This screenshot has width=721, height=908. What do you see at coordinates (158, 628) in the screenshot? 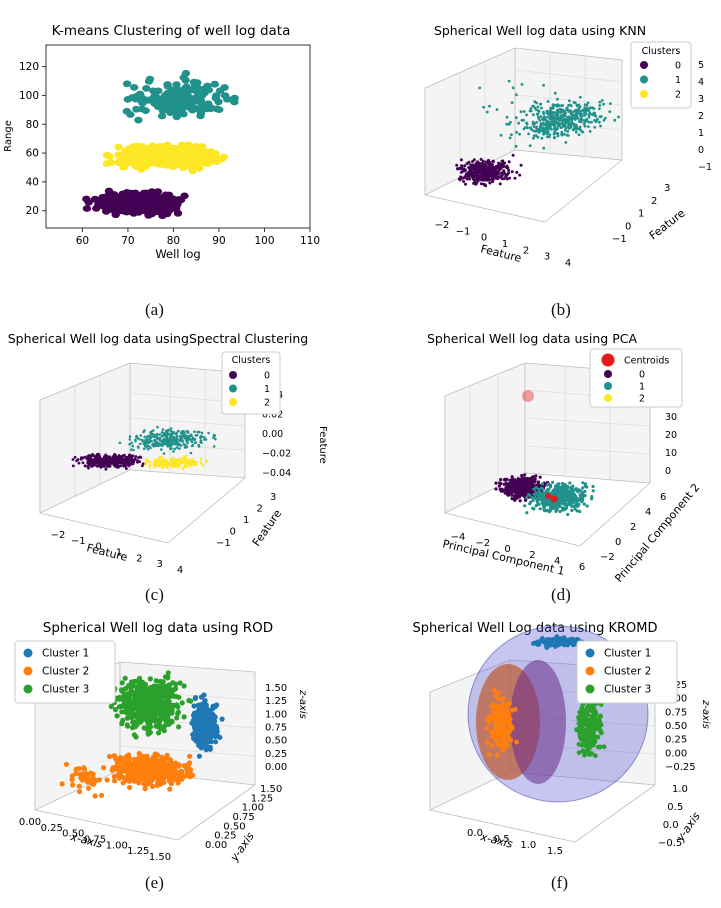
I see `chart-e-title: Spherical Well log data using ROD` at bounding box center [158, 628].